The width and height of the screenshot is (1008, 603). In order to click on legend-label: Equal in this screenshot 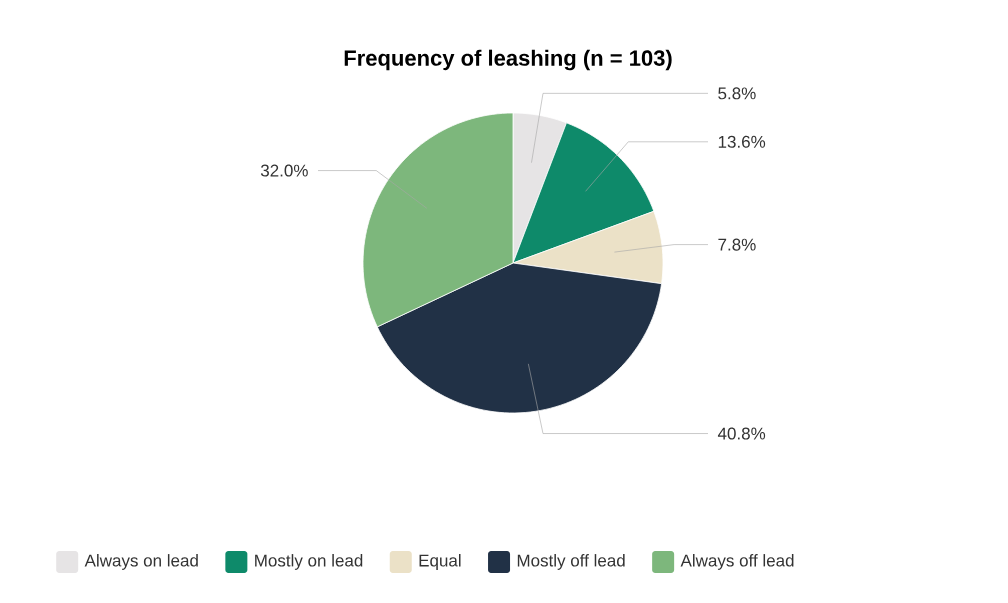, I will do `click(440, 562)`.